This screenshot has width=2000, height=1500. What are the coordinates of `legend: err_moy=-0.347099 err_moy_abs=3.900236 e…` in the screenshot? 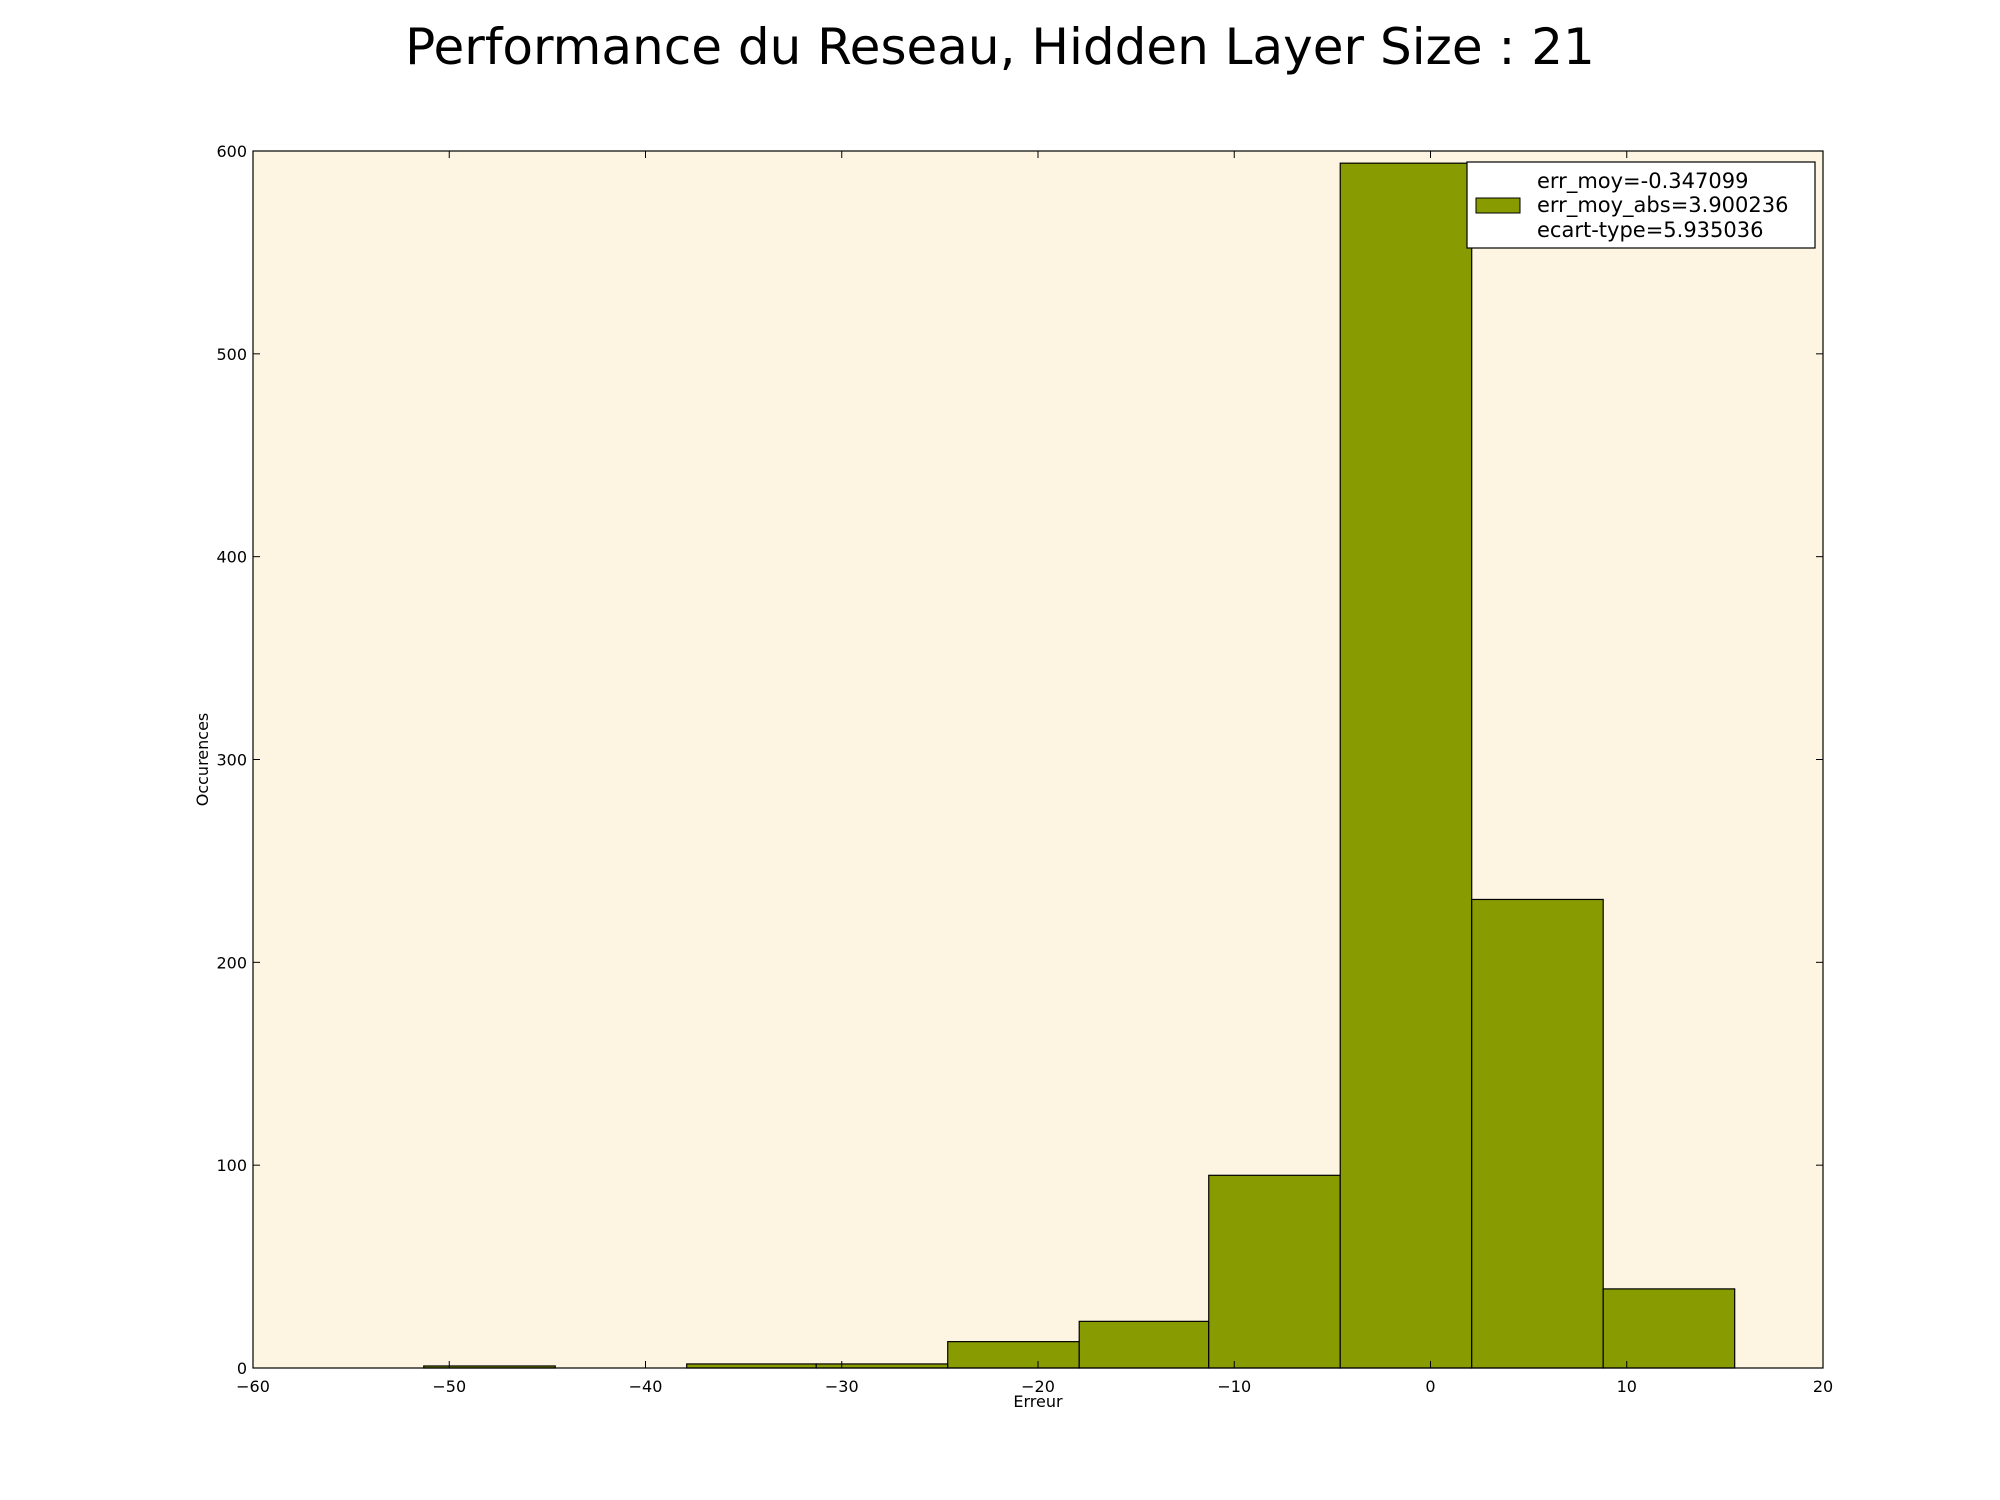 It's located at (1641, 205).